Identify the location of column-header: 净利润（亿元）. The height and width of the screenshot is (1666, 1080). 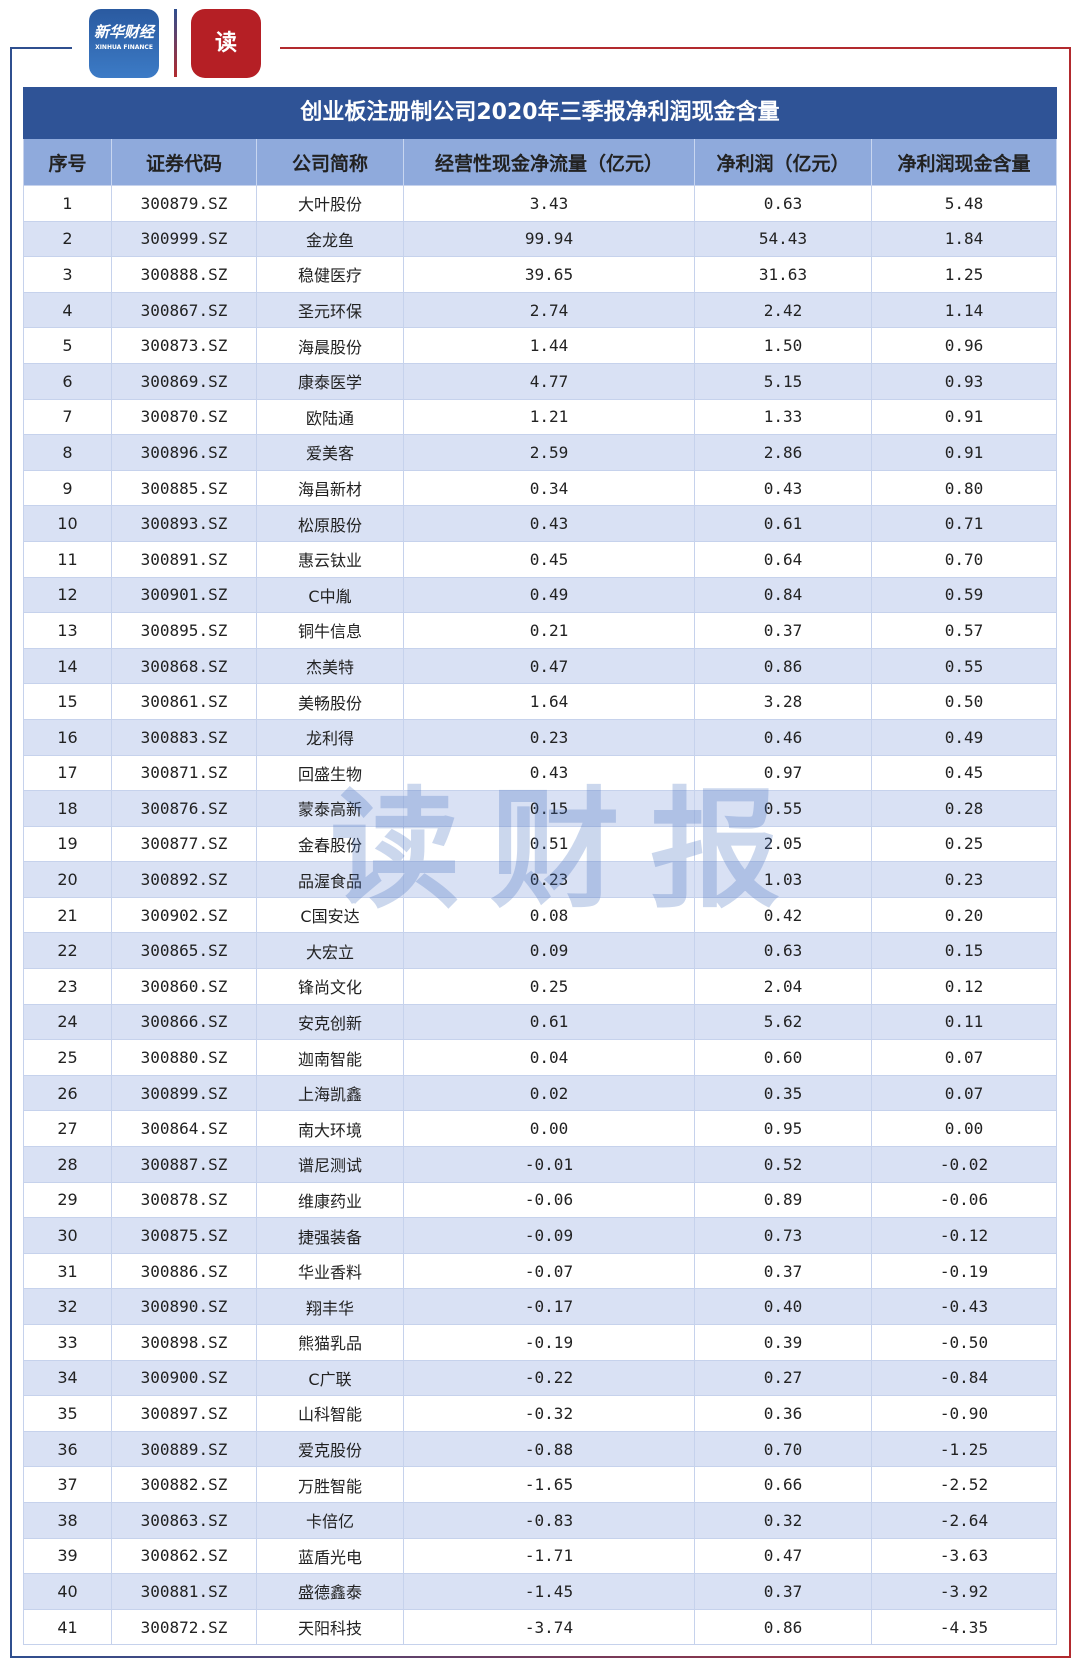
(783, 162).